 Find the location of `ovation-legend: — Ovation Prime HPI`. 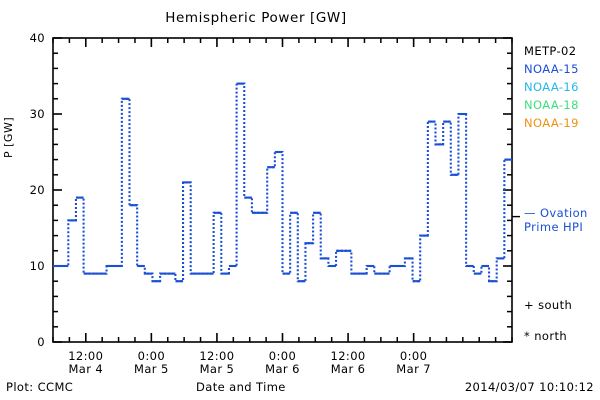

ovation-legend: — Ovation Prime HPI is located at coordinates (556, 220).